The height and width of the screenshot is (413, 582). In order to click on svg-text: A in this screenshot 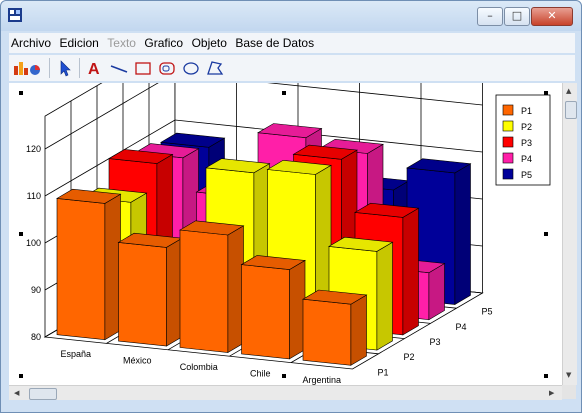, I will do `click(94, 69)`.